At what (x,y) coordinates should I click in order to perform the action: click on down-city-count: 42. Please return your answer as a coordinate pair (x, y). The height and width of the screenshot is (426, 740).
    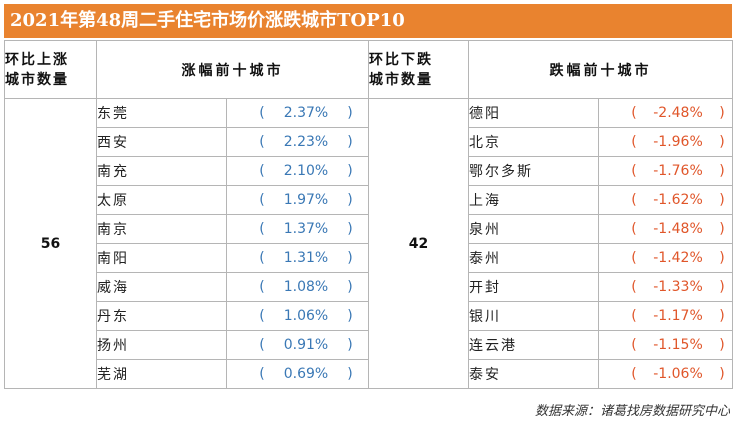
    Looking at the image, I should click on (418, 243).